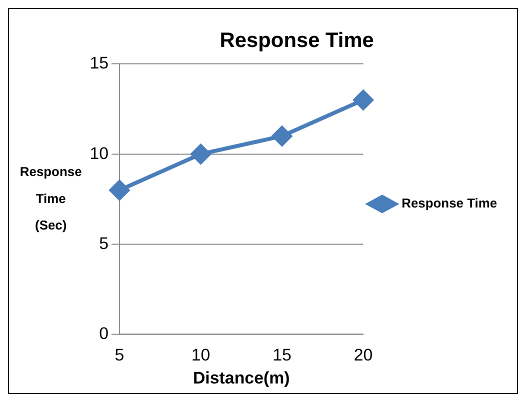  Describe the element at coordinates (99, 153) in the screenshot. I see `y-tick-label: 10` at that location.